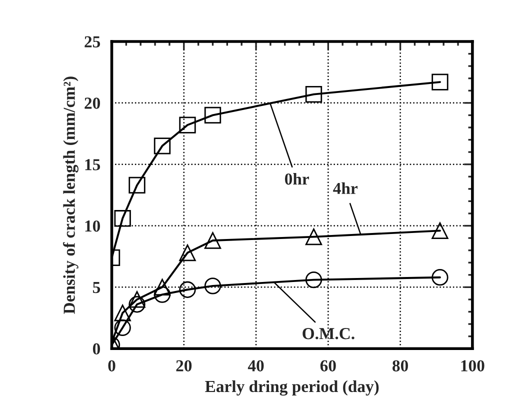  What do you see at coordinates (256, 366) in the screenshot?
I see `x-tick-label: 40` at bounding box center [256, 366].